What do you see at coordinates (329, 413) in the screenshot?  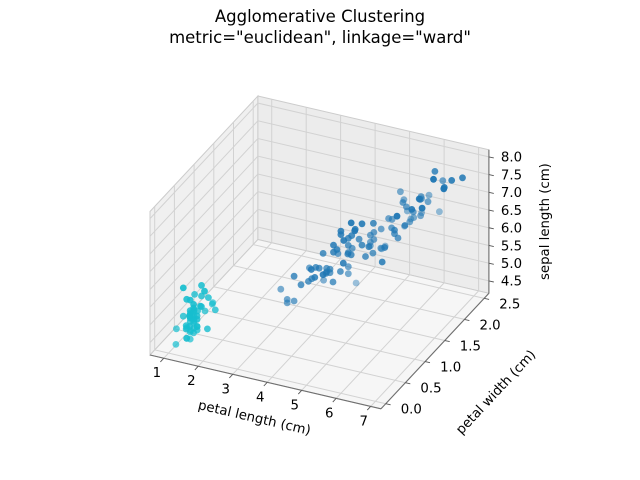 I see `x-tick-label: 6` at bounding box center [329, 413].